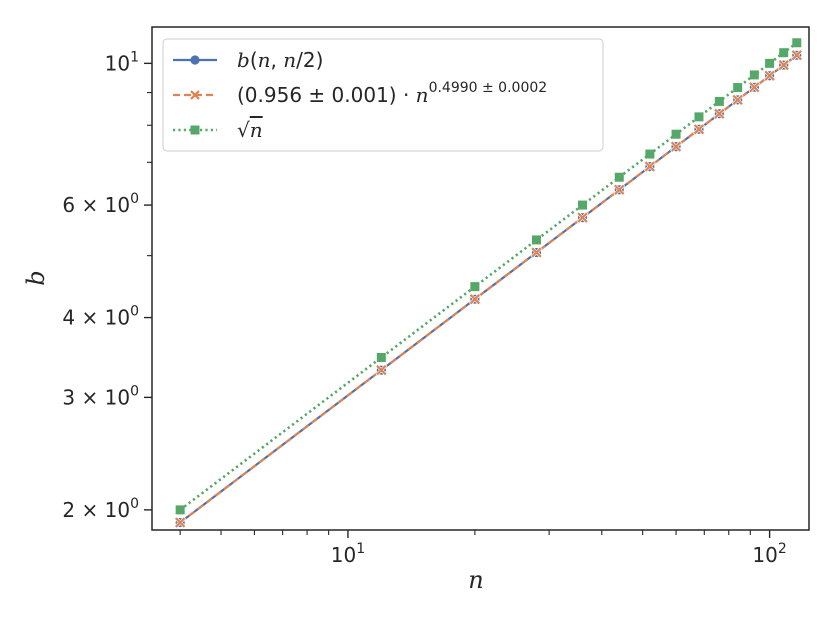 The height and width of the screenshot is (623, 830). Describe the element at coordinates (769, 554) in the screenshot. I see `x-tick-label: 10²` at that location.